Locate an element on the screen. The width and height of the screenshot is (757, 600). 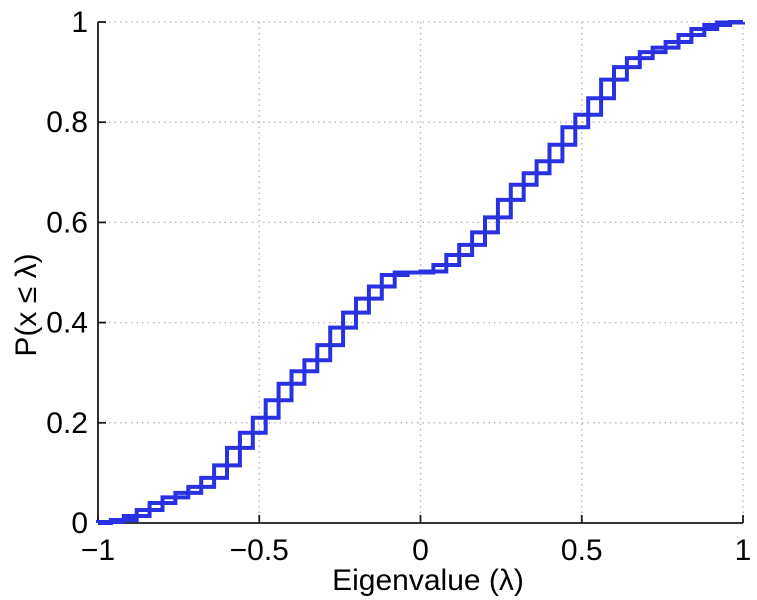
x-tick-label: 0.5 is located at coordinates (582, 550).